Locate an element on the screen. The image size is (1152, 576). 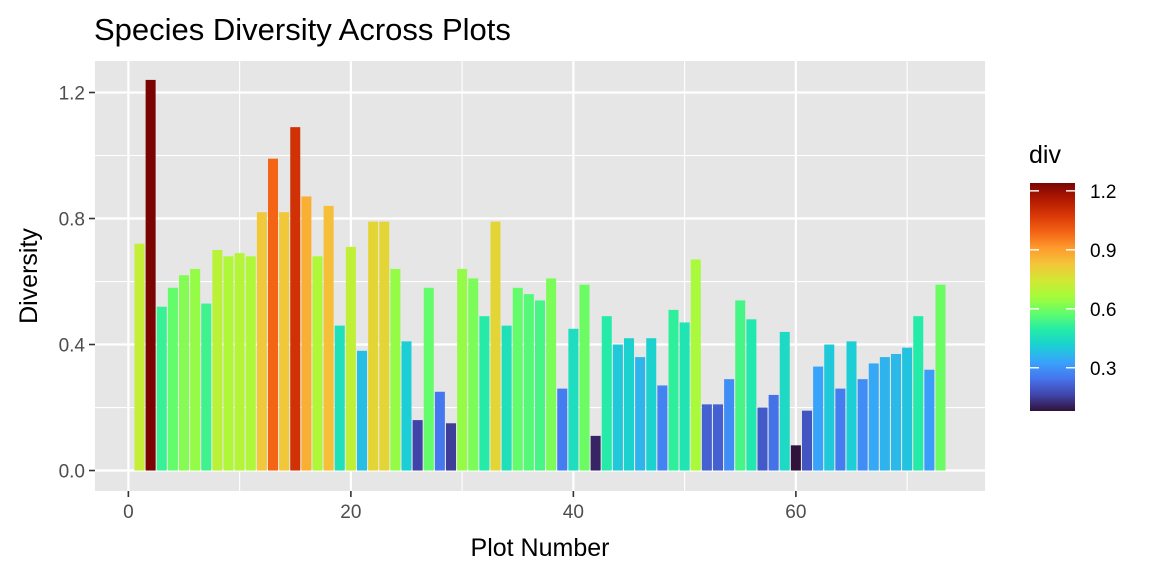
legend-tick-label: 1.2 is located at coordinates (1103, 192).